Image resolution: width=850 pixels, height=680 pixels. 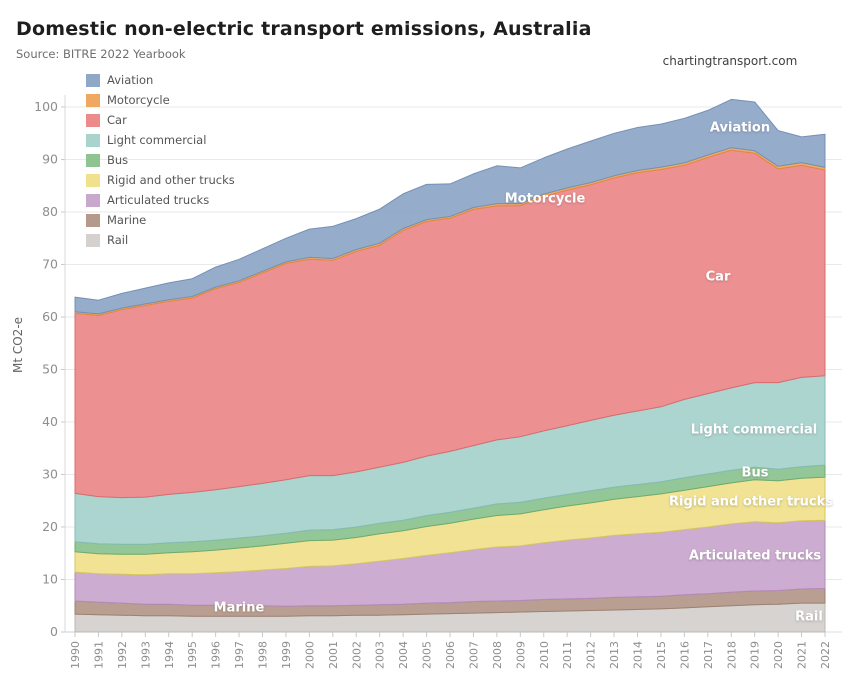 I want to click on legend-label: Car, so click(x=117, y=120).